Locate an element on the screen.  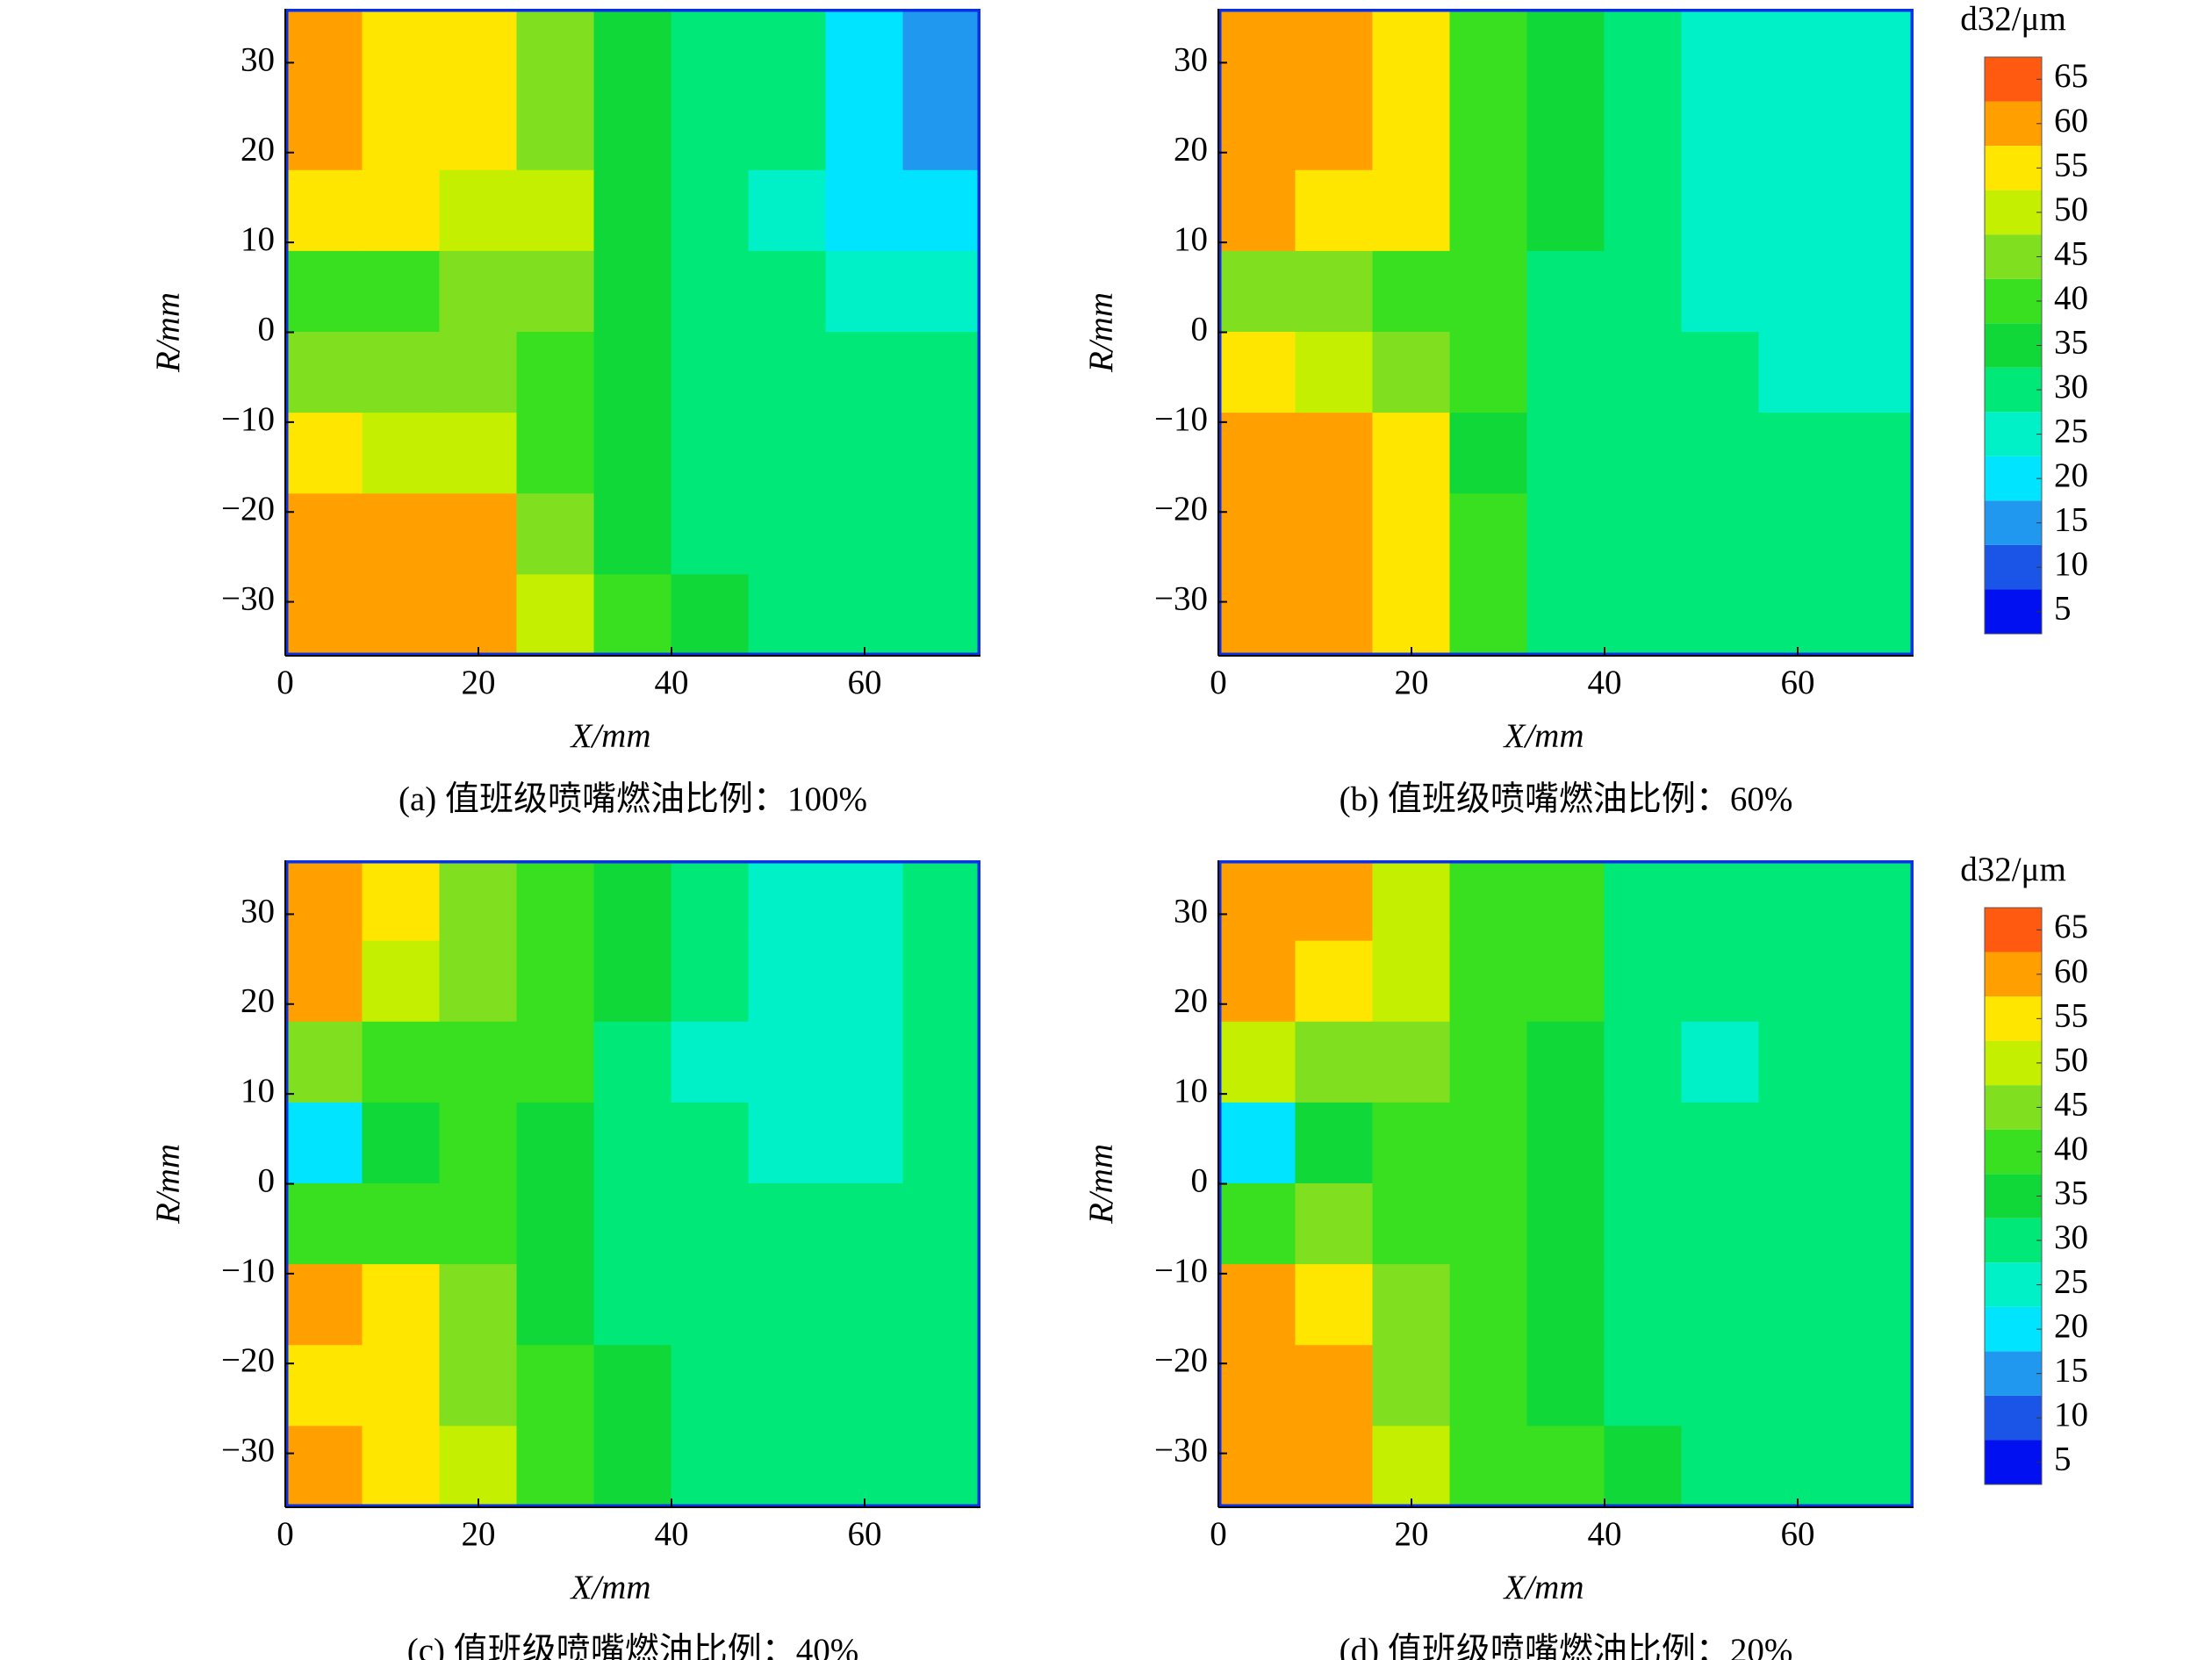
y-tick-label: 30 is located at coordinates (258, 59).